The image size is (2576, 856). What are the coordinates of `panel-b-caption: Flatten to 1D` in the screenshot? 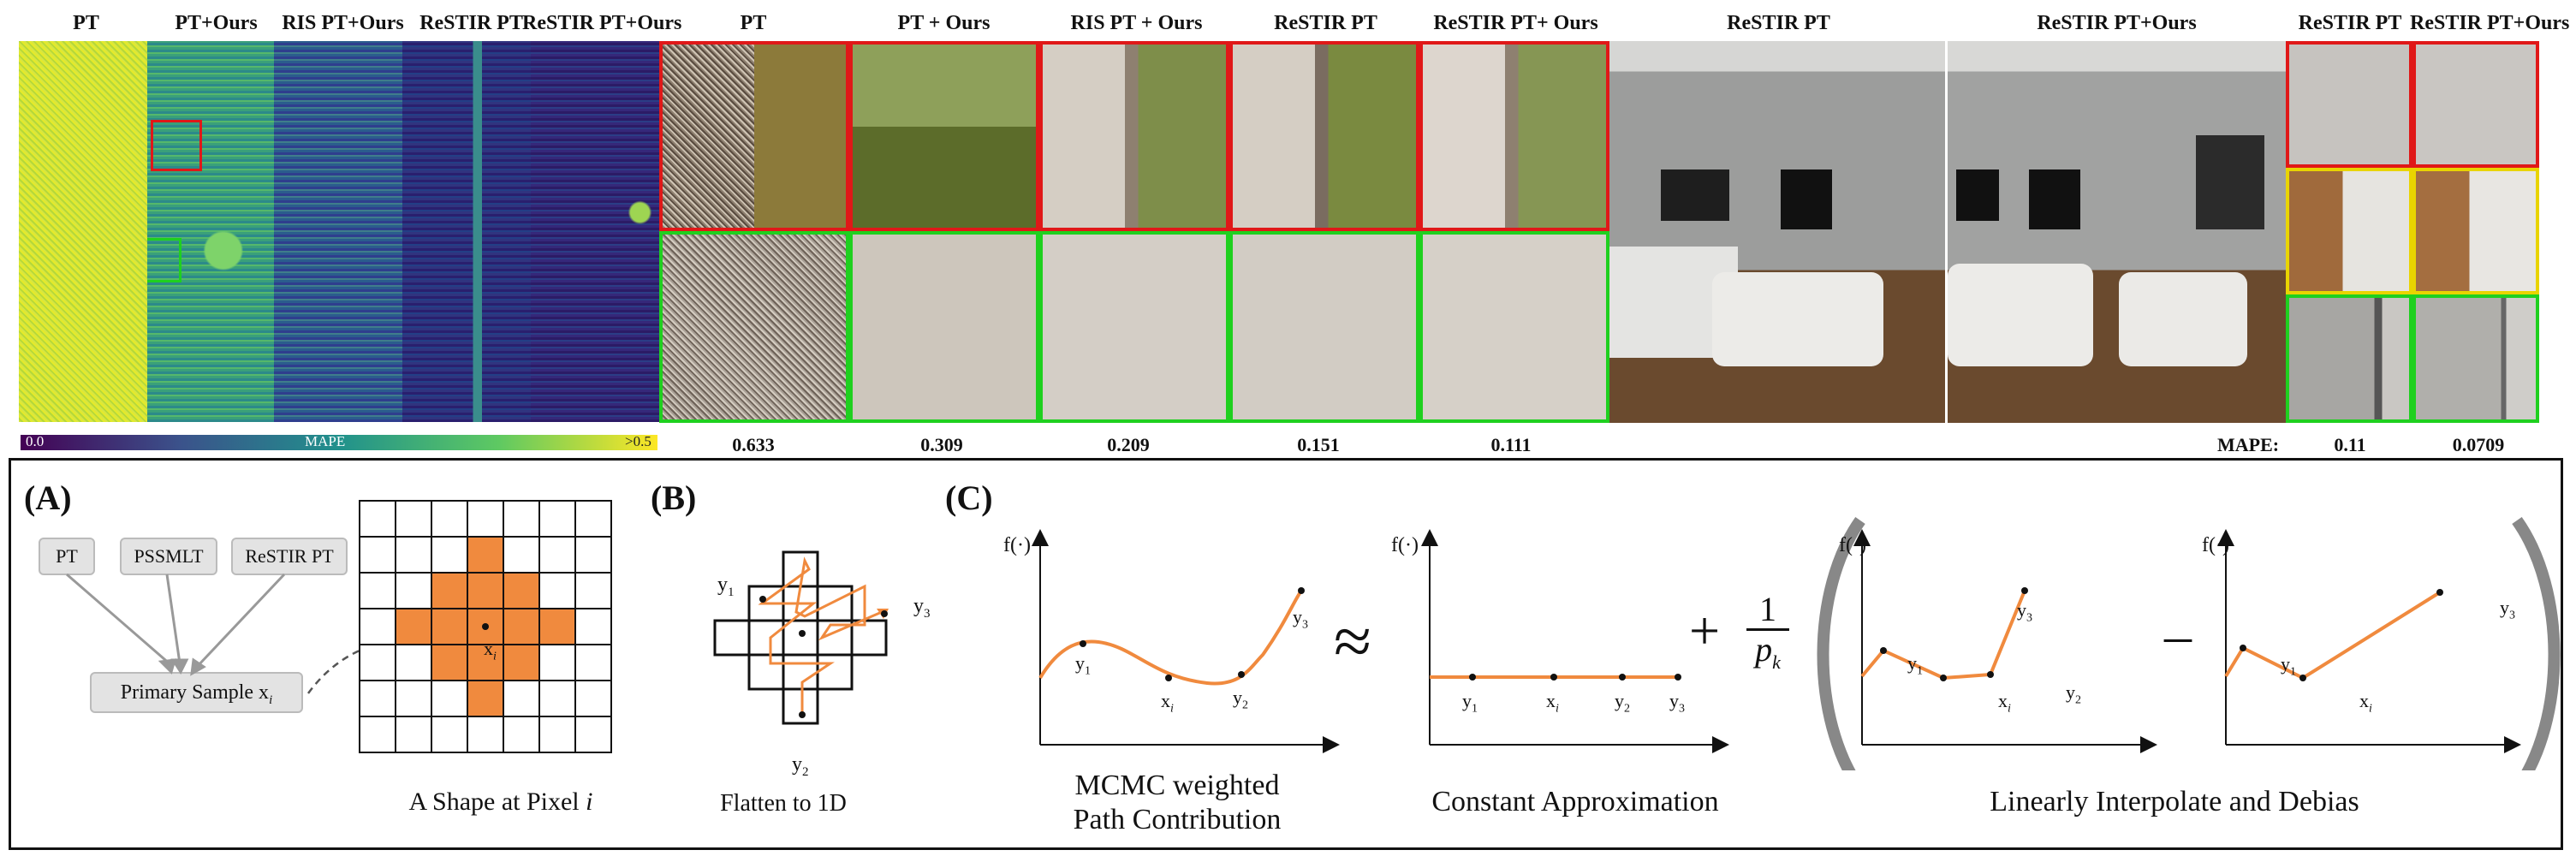 It's located at (784, 803).